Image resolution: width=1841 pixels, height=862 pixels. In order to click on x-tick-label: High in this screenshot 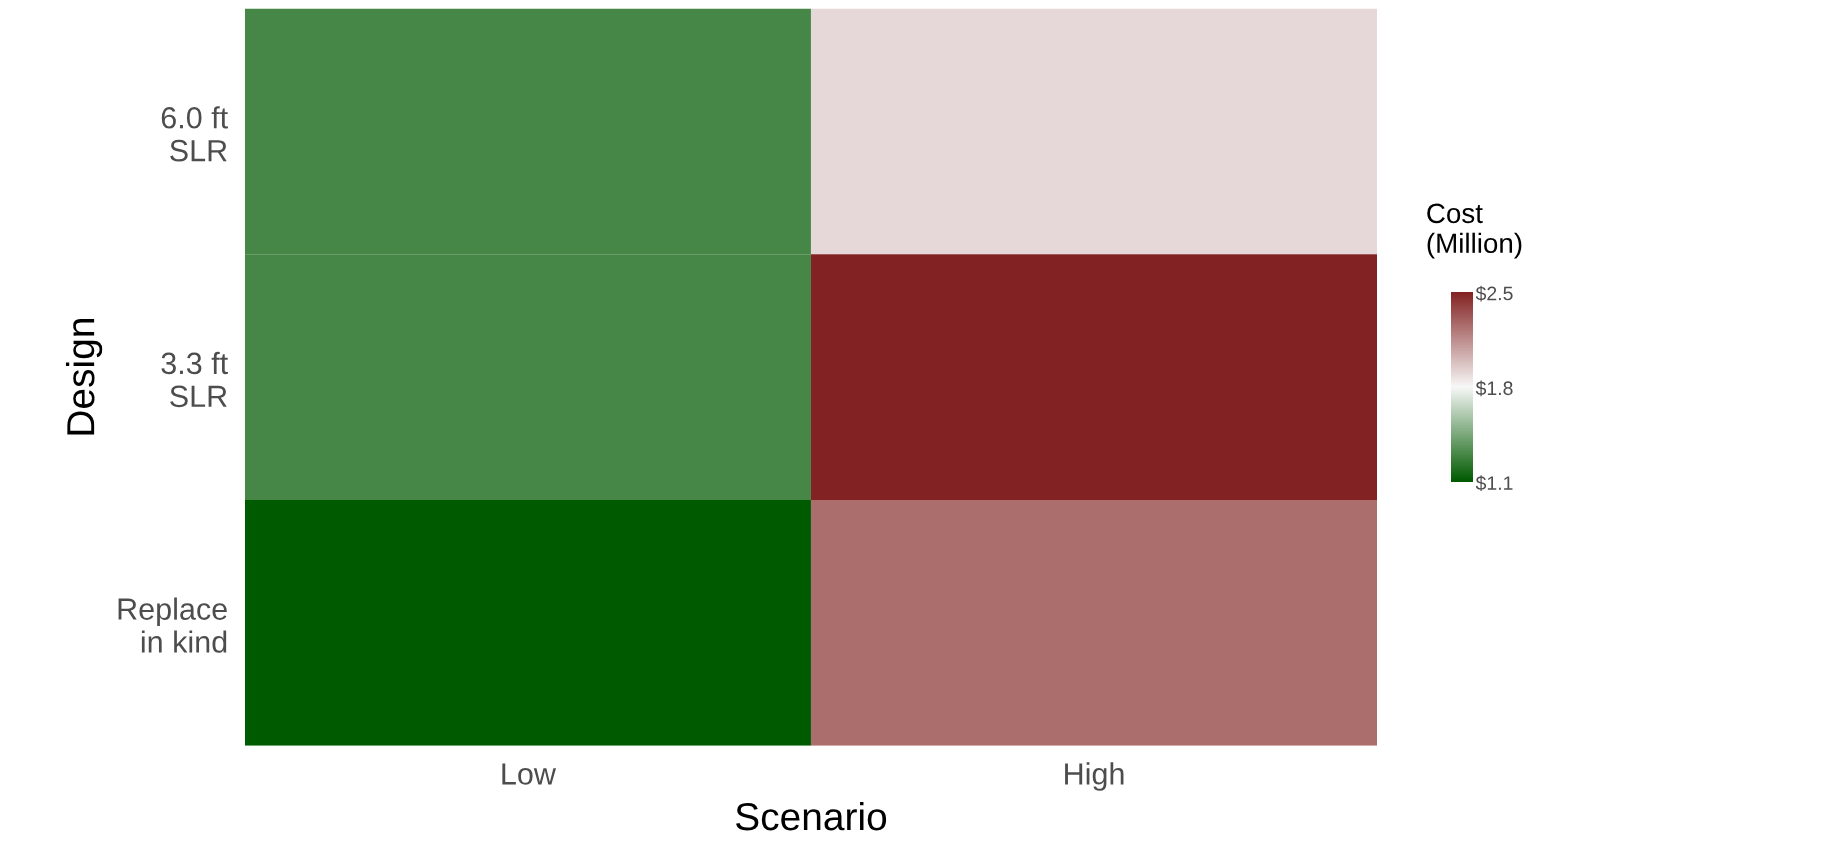, I will do `click(1094, 776)`.